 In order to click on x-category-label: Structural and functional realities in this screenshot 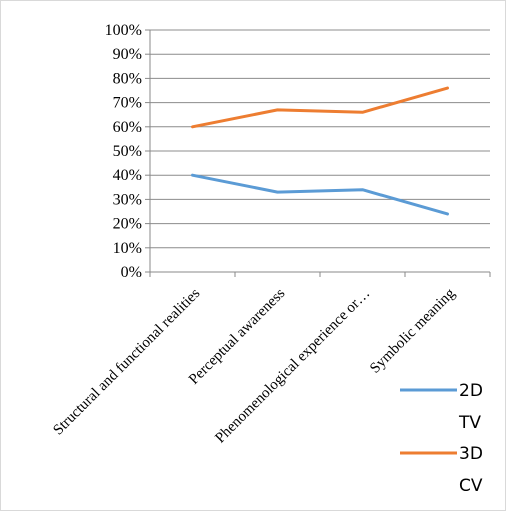, I will do `click(126, 361)`.